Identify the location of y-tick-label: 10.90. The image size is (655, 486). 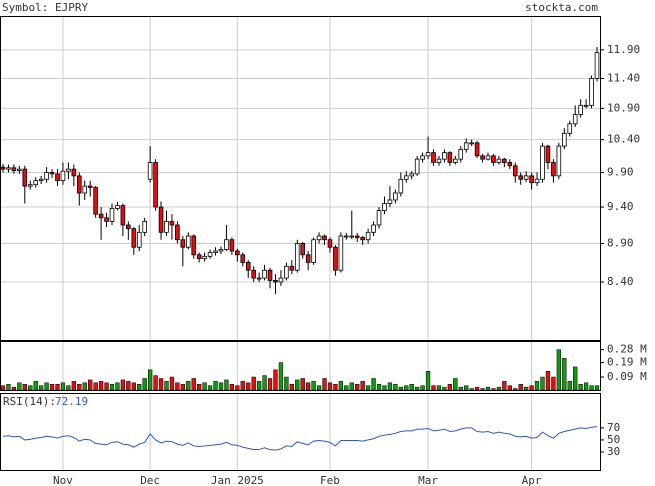
(623, 107).